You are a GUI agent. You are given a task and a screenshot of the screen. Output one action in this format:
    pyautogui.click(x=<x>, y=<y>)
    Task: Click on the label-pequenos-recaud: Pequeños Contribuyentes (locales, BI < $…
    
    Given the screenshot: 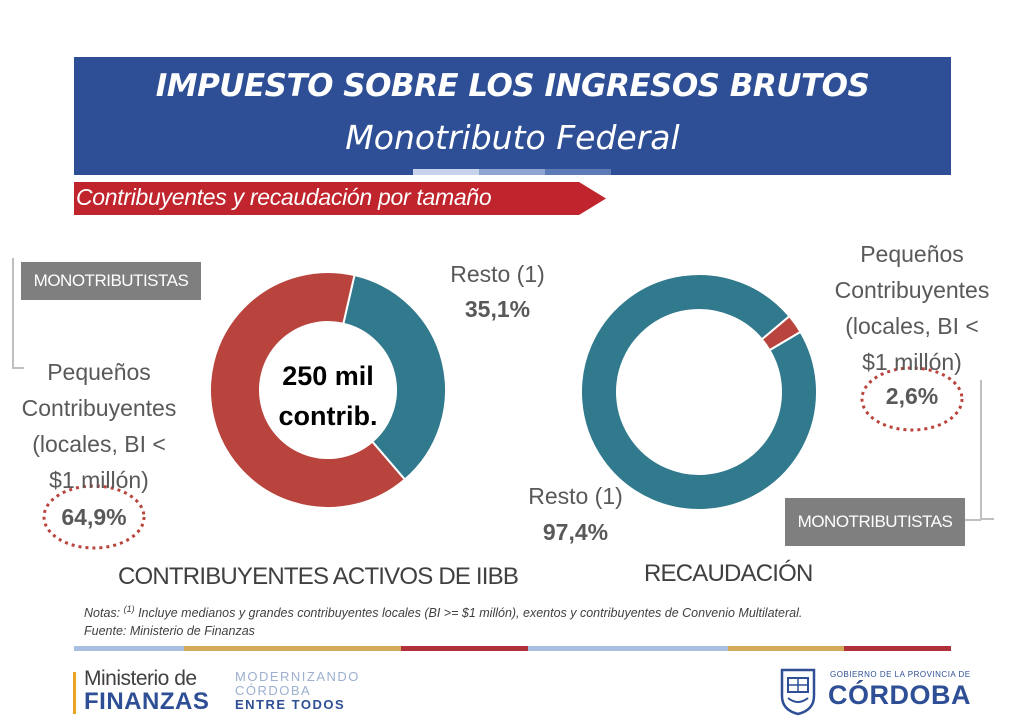 What is the action you would take?
    pyautogui.click(x=912, y=308)
    